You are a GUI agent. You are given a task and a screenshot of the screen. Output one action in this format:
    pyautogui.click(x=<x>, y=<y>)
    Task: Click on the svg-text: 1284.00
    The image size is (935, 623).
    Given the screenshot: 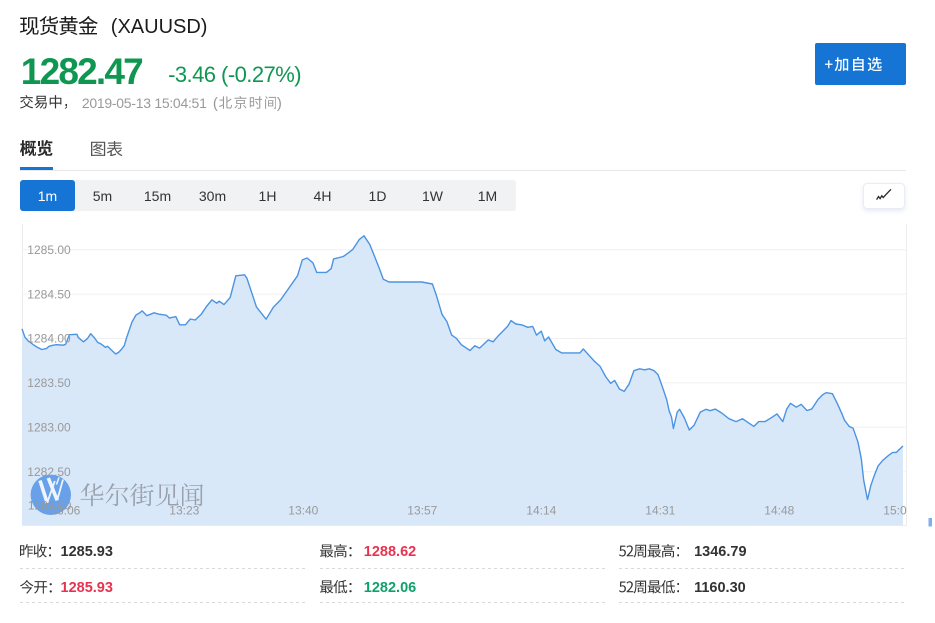 What is the action you would take?
    pyautogui.click(x=49, y=339)
    